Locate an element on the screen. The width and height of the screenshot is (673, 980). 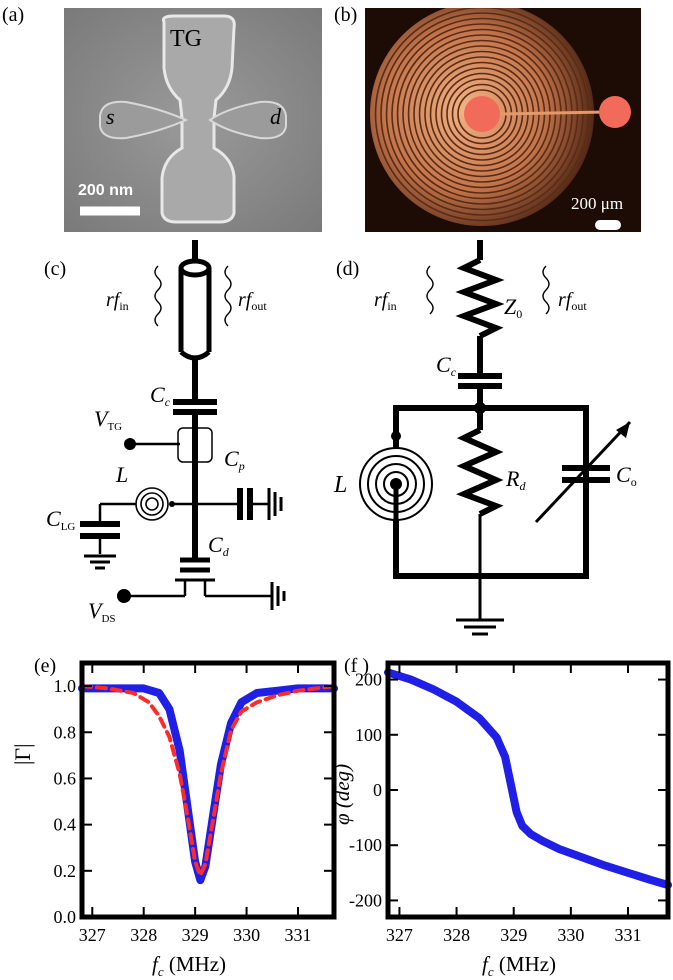
d-l-label: L is located at coordinates (340, 485).